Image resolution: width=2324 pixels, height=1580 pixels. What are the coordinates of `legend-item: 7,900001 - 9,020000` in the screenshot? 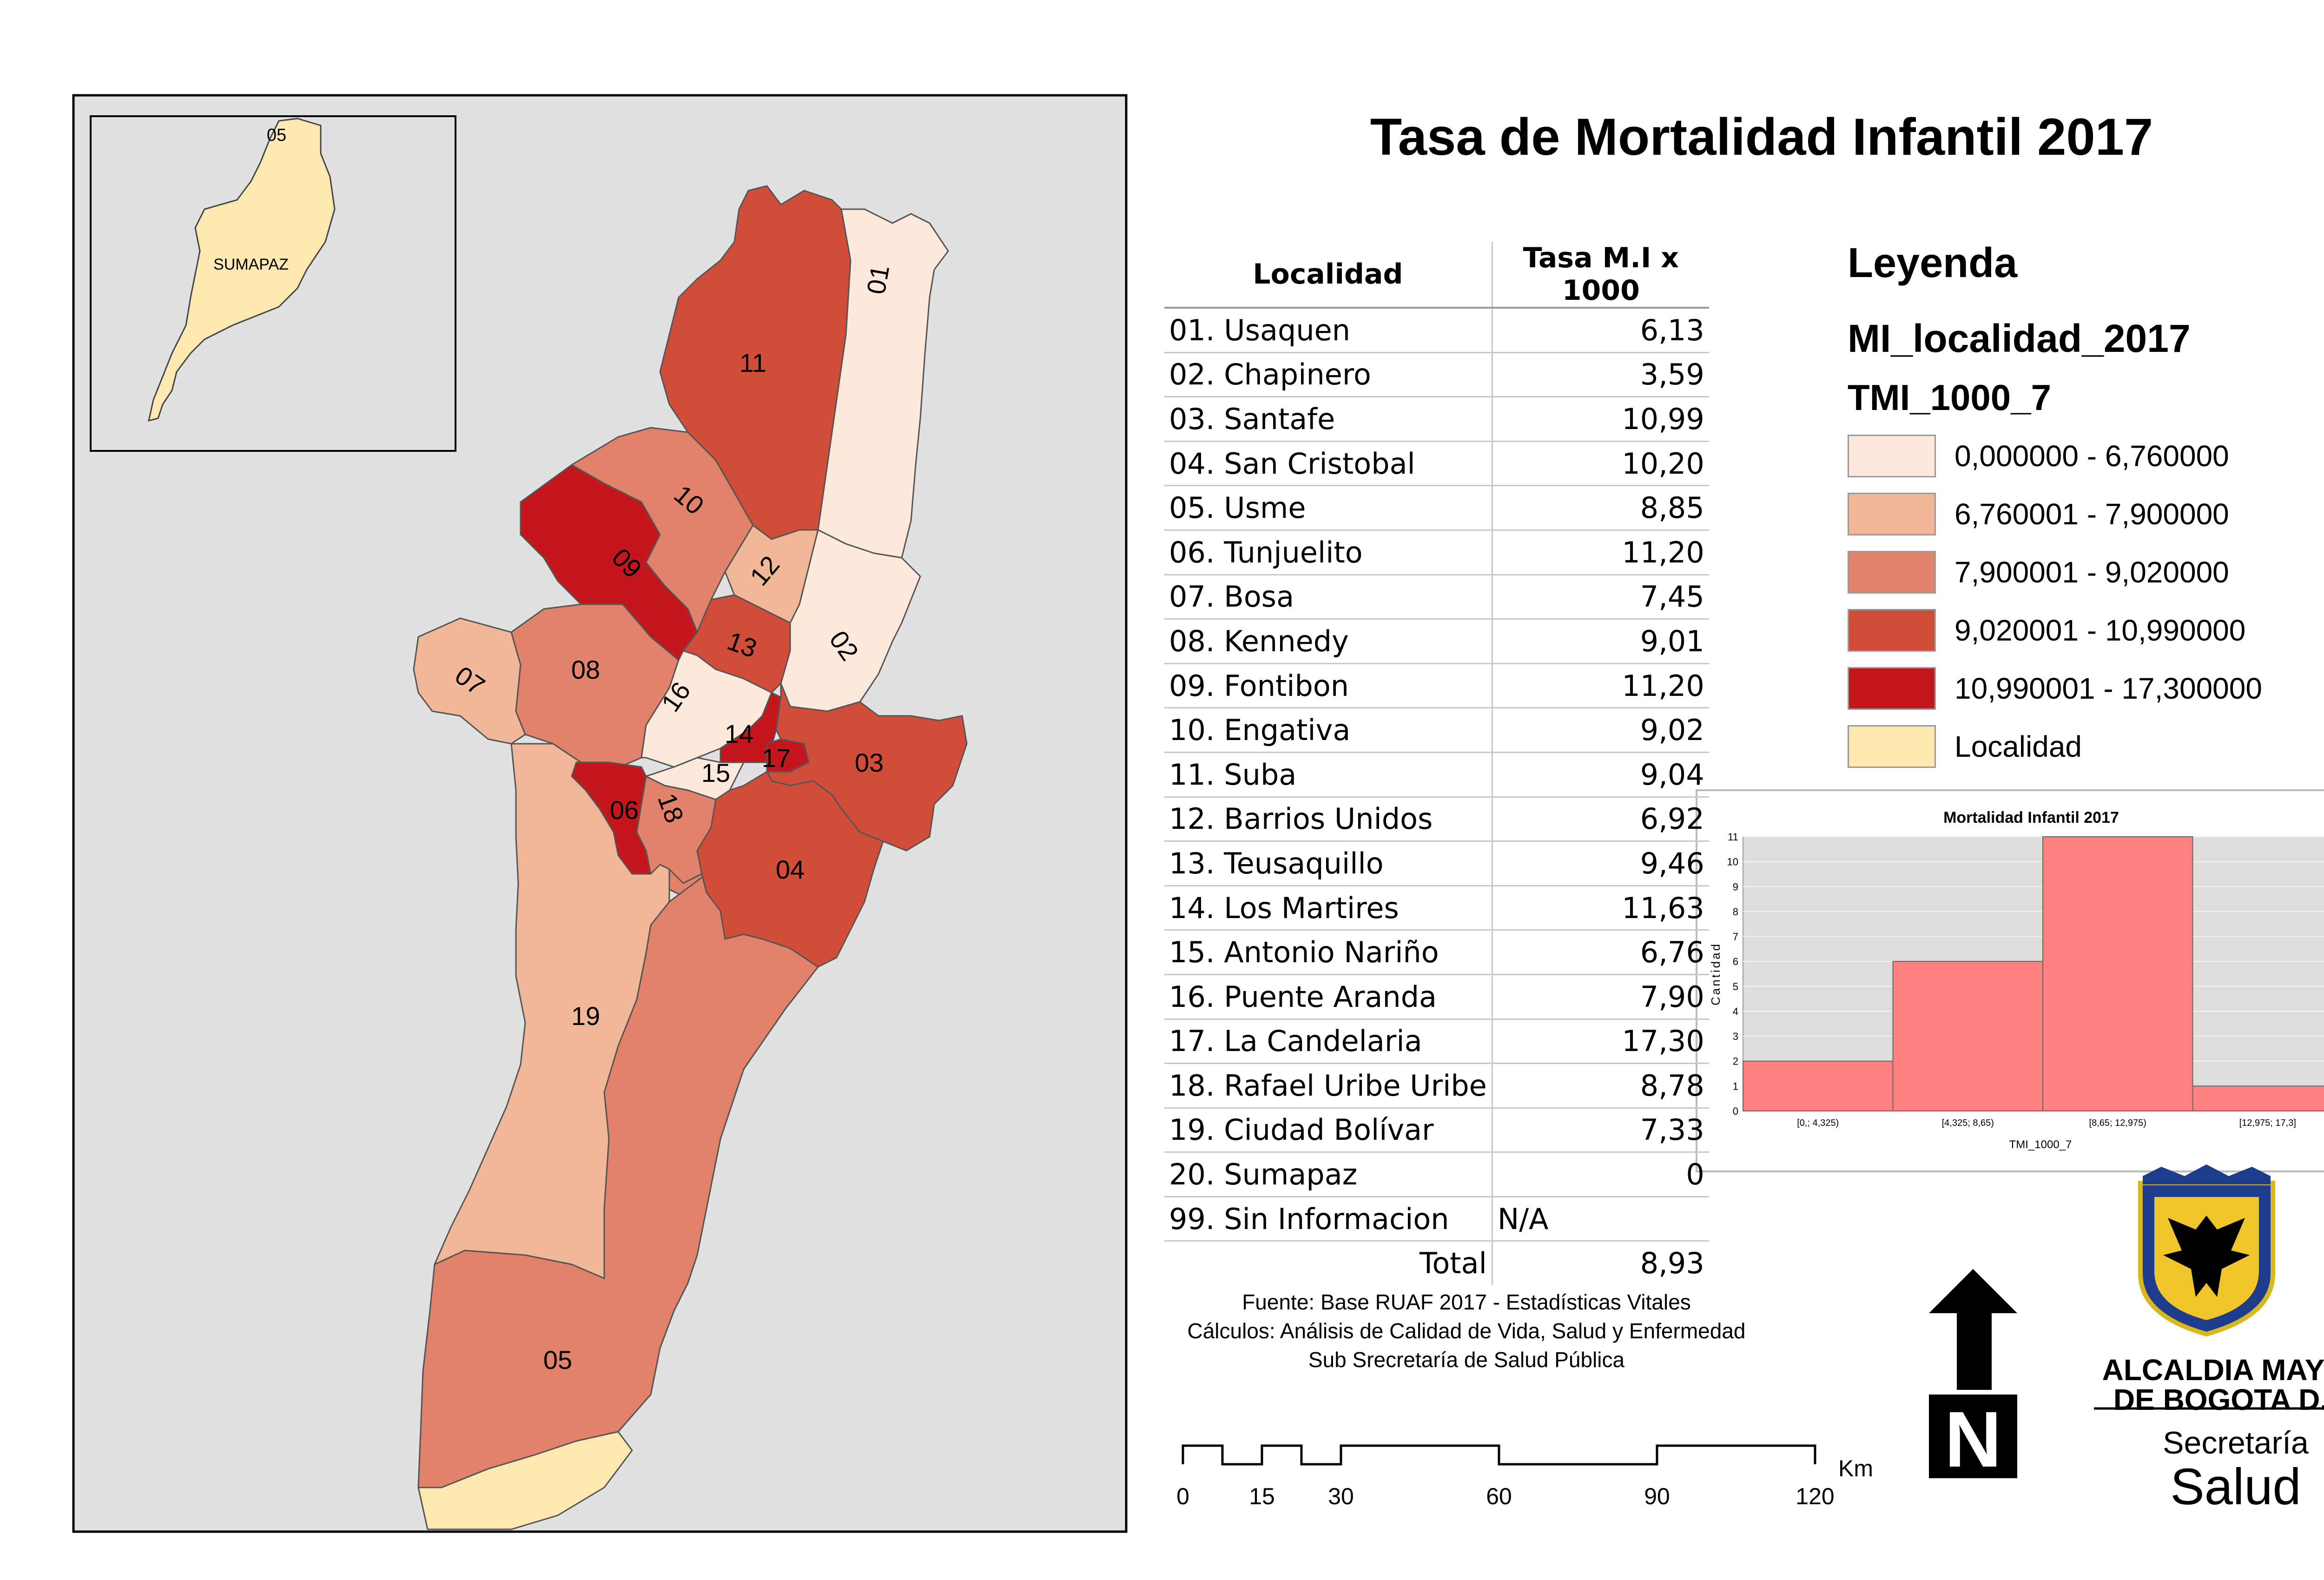 It's located at (2038, 572).